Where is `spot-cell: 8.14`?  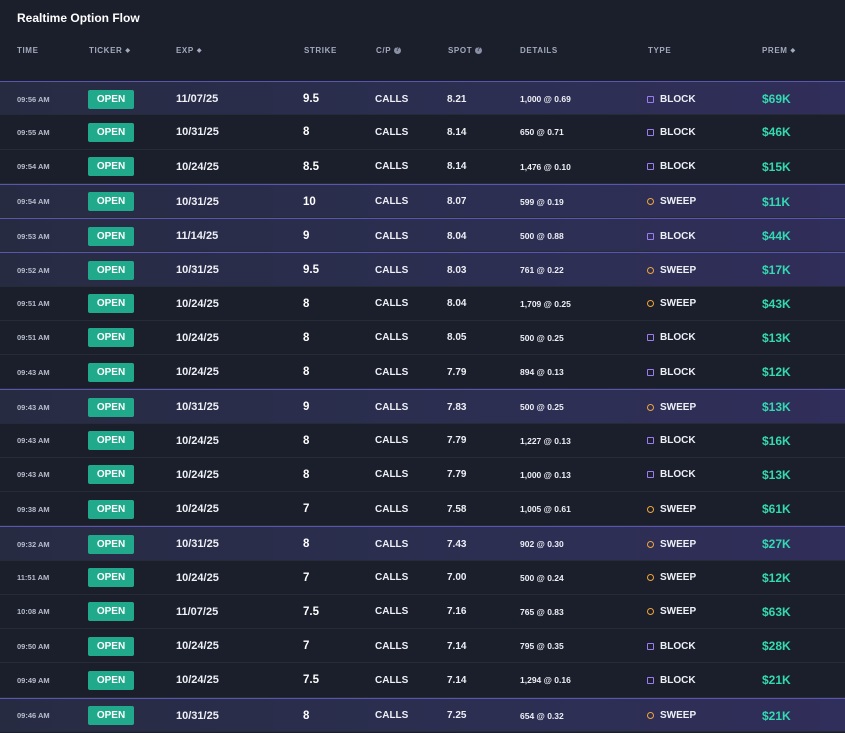
spot-cell: 8.14 is located at coordinates (457, 166).